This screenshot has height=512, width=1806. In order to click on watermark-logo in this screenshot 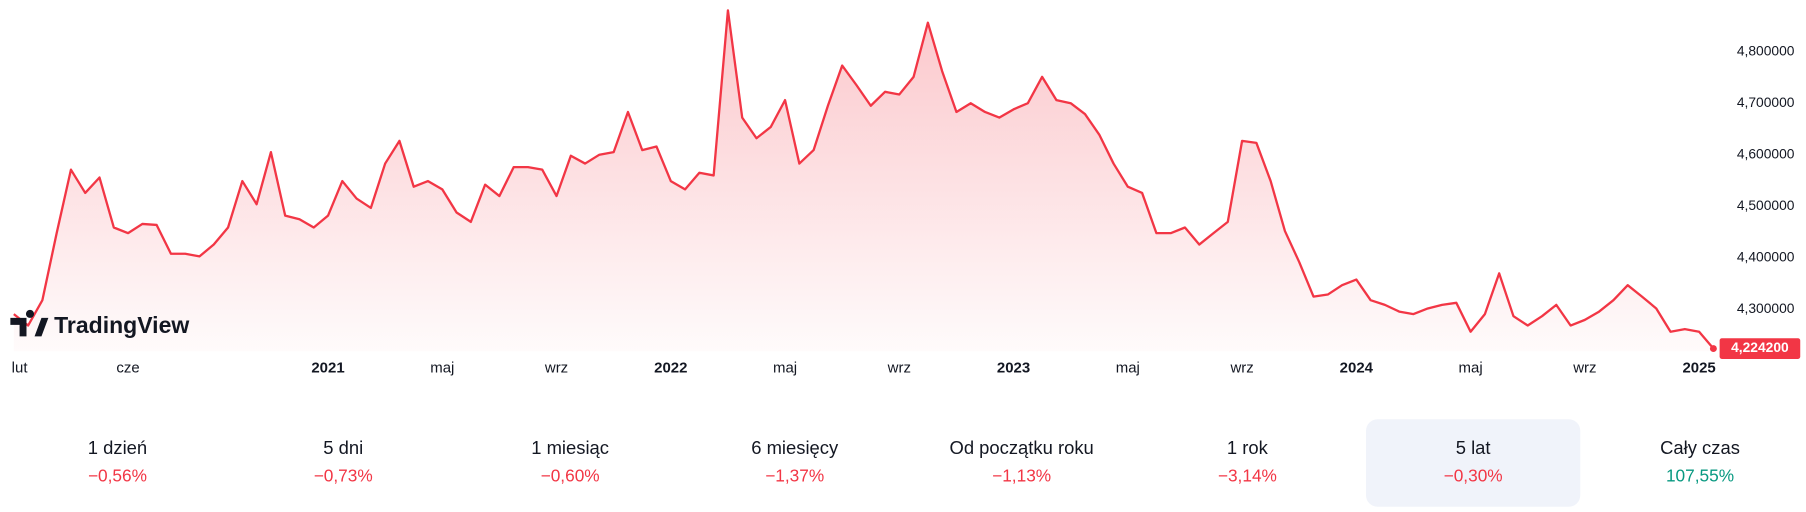, I will do `click(29, 323)`.